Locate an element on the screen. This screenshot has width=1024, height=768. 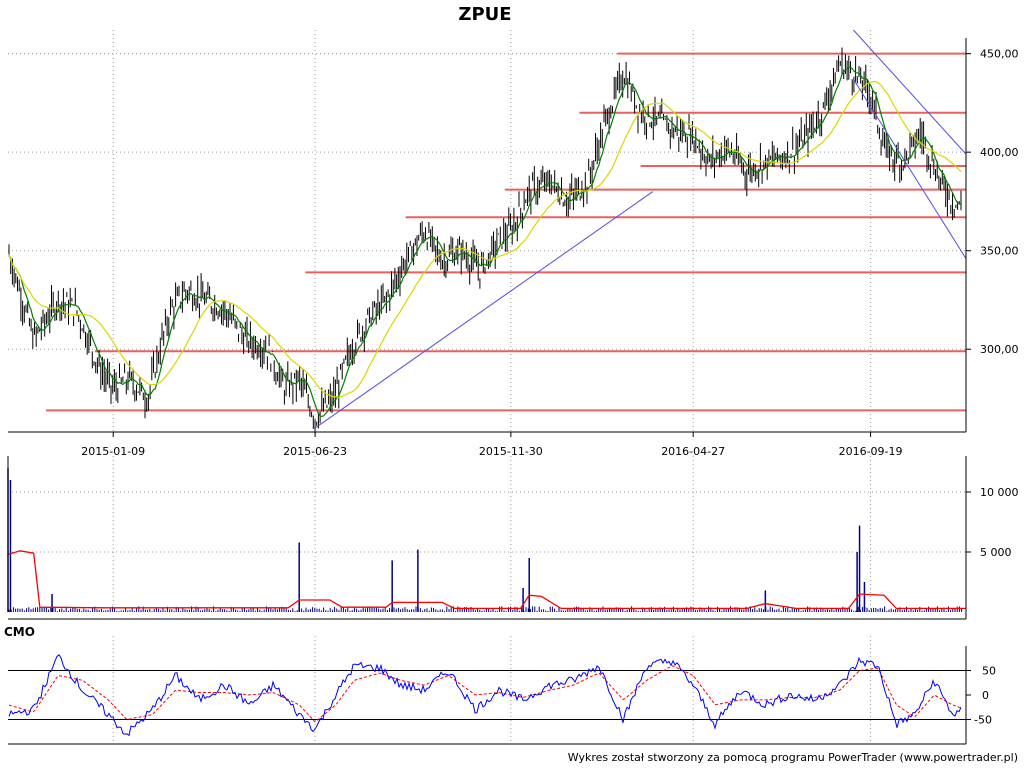
cmo-y-tick-label: -50 is located at coordinates (983, 720).